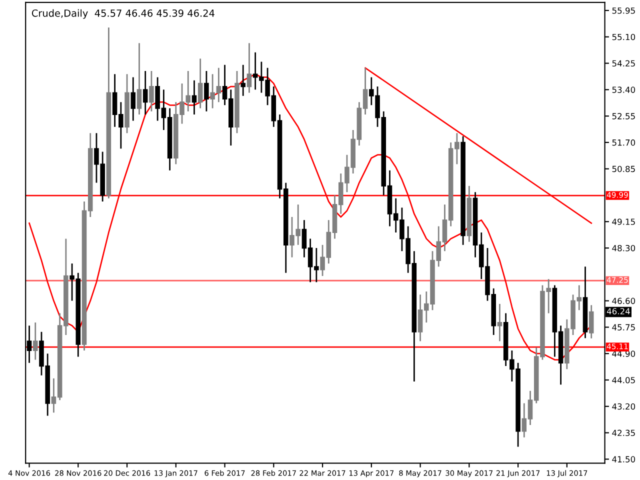 The height and width of the screenshot is (480, 640). Describe the element at coordinates (624, 406) in the screenshot. I see `y-tick-label: 43.20` at that location.